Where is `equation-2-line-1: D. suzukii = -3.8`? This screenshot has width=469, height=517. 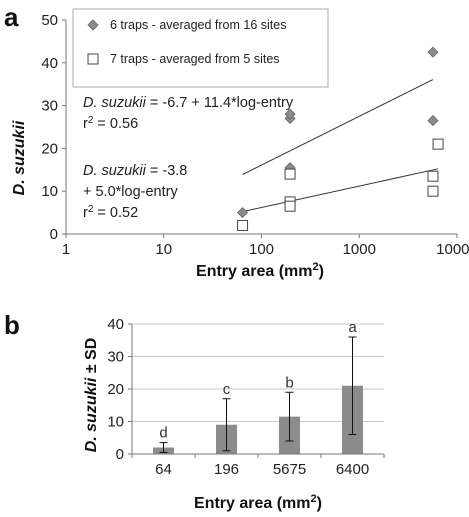 equation-2-line-1: D. suzukii = -3.8 is located at coordinates (135, 171).